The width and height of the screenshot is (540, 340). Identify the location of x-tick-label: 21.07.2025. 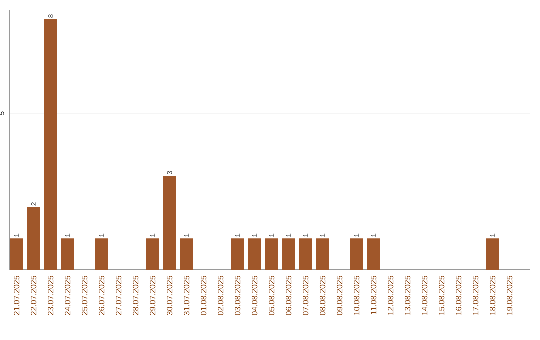
(17, 296).